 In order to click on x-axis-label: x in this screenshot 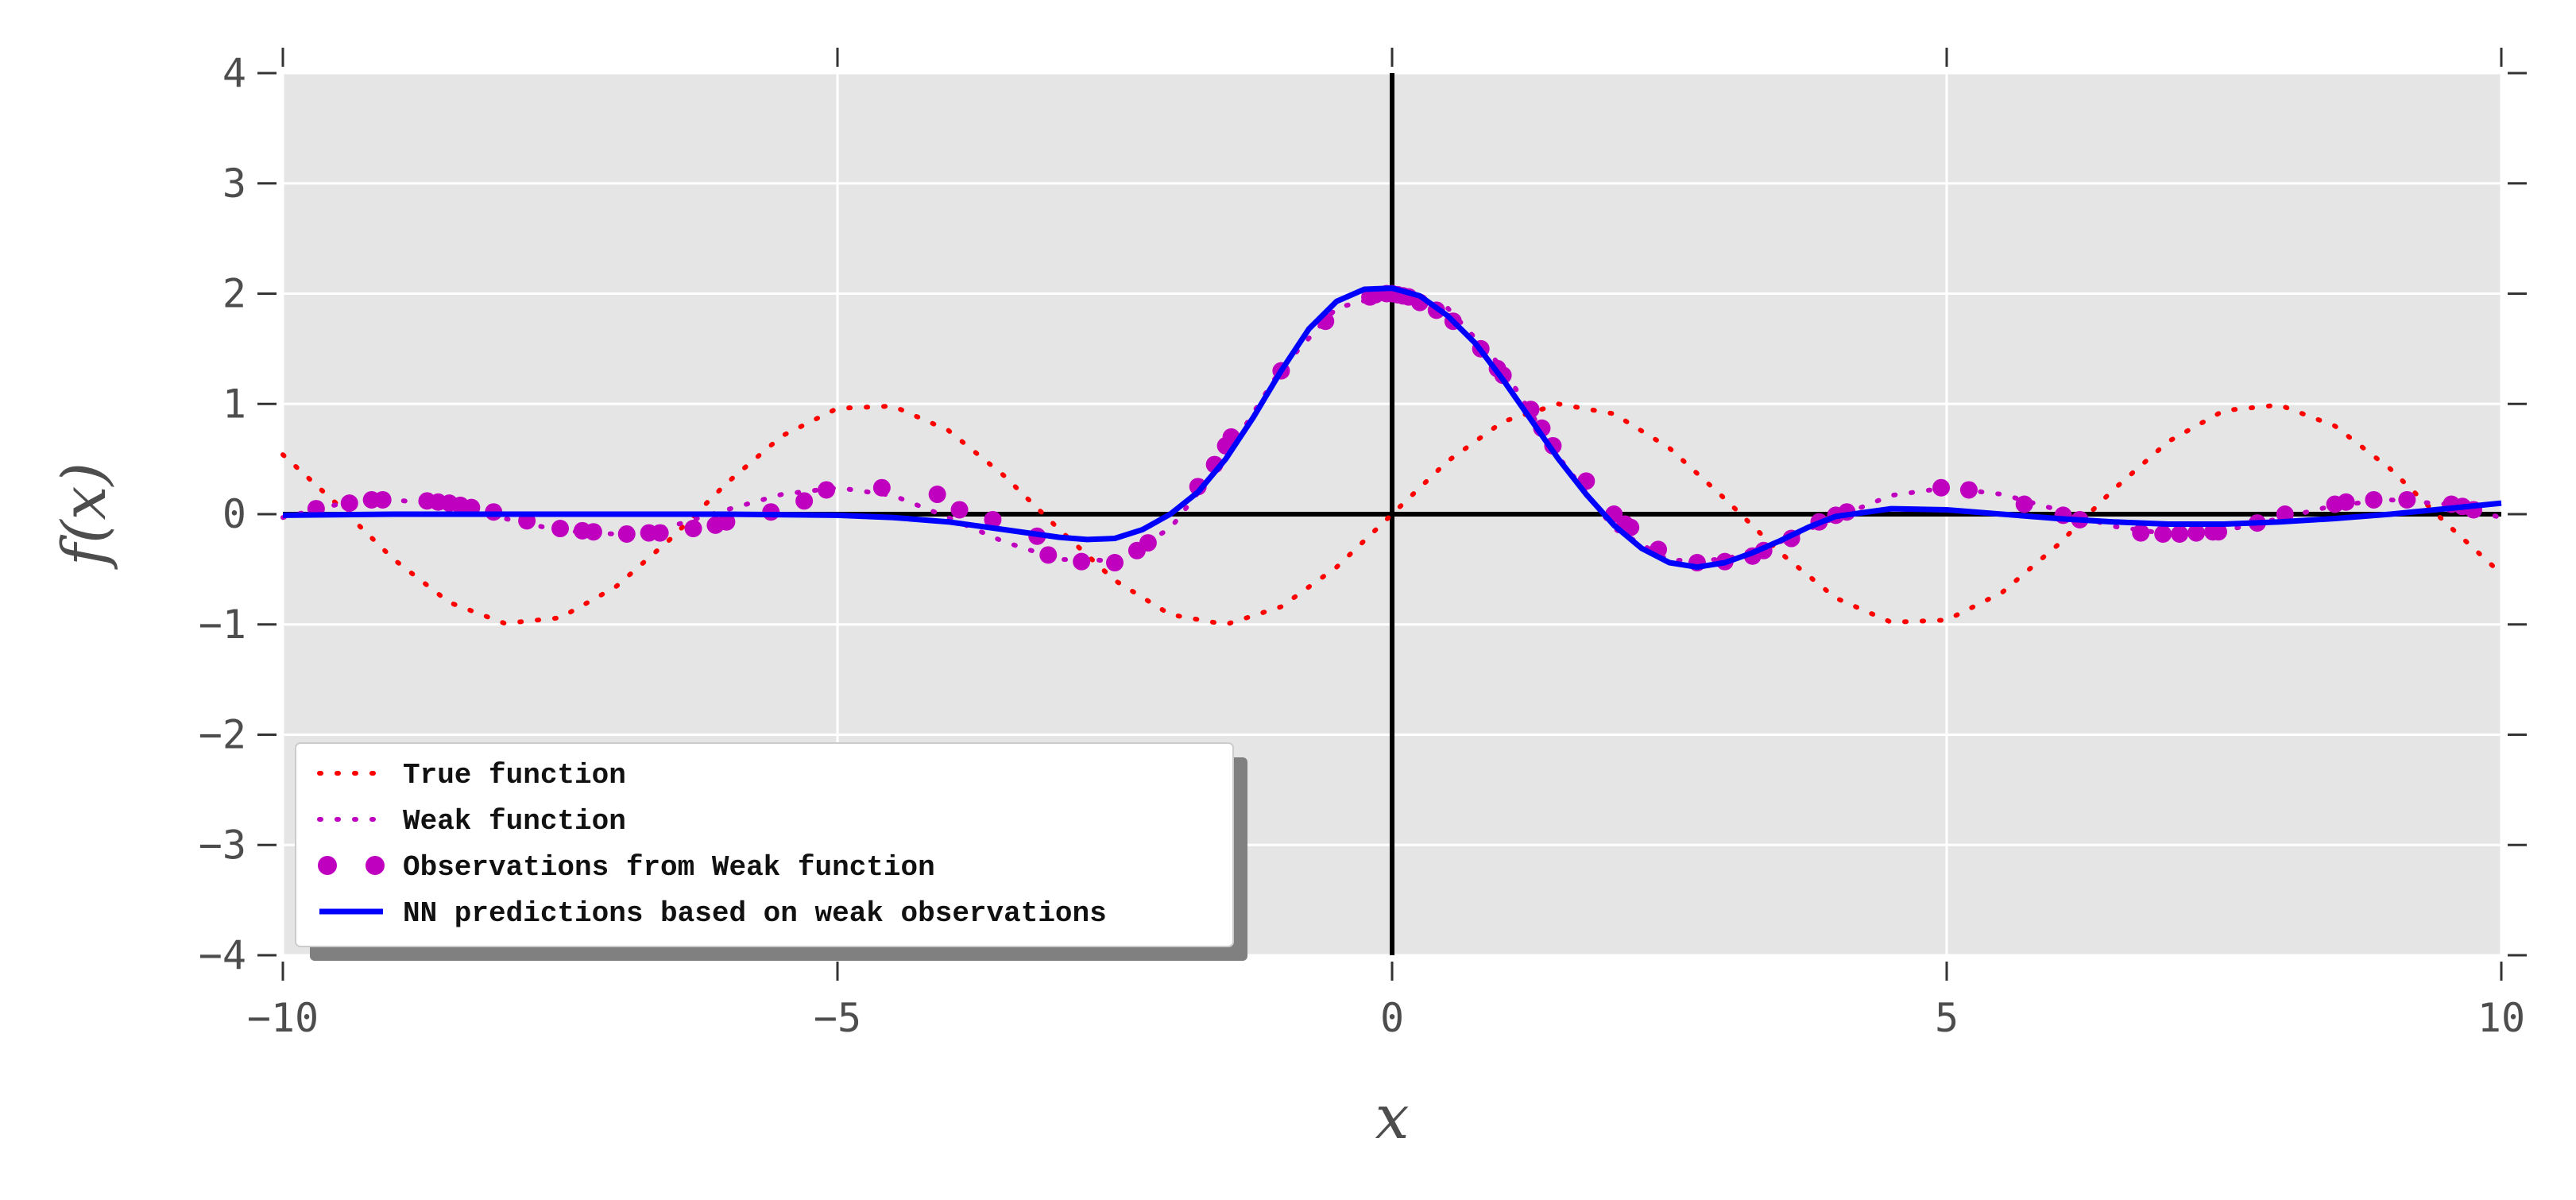, I will do `click(1392, 1117)`.